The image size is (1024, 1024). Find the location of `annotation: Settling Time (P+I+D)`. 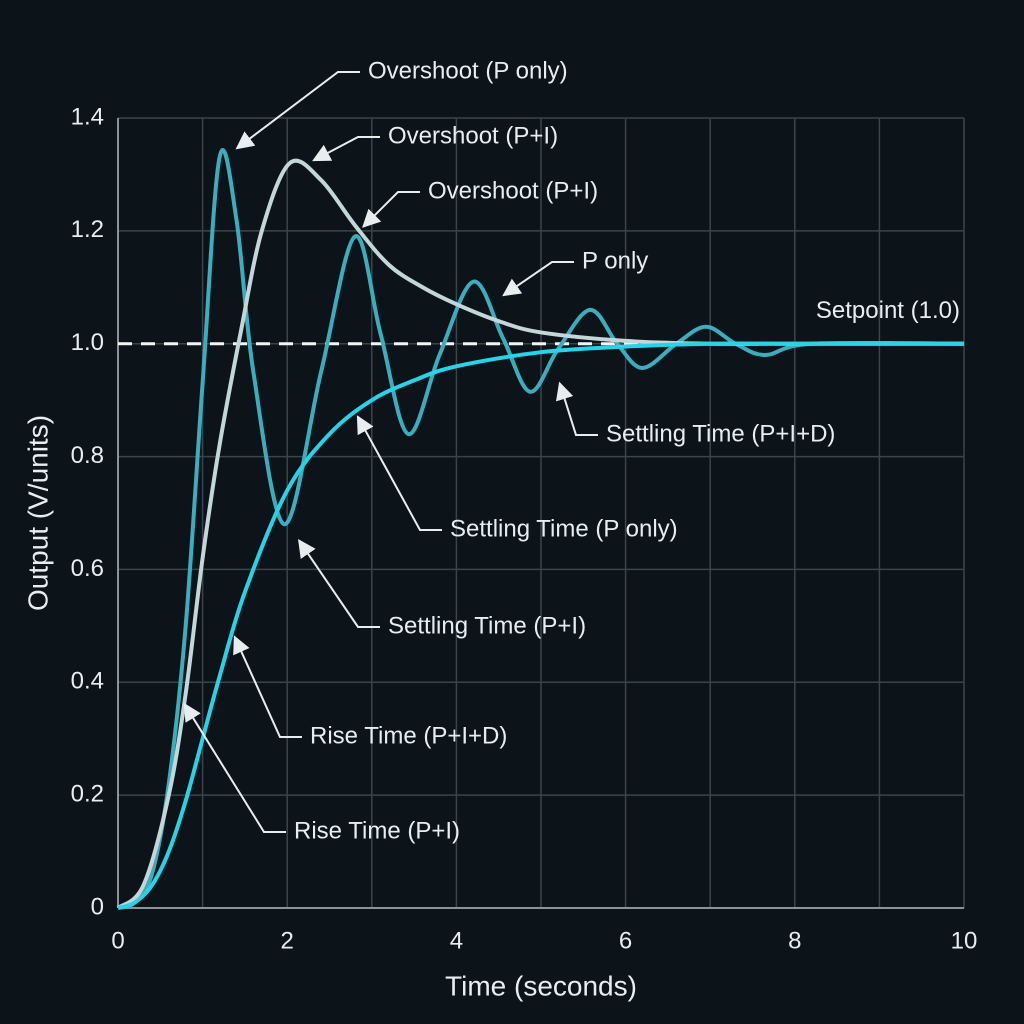

annotation: Settling Time (P+I+D) is located at coordinates (720, 433).